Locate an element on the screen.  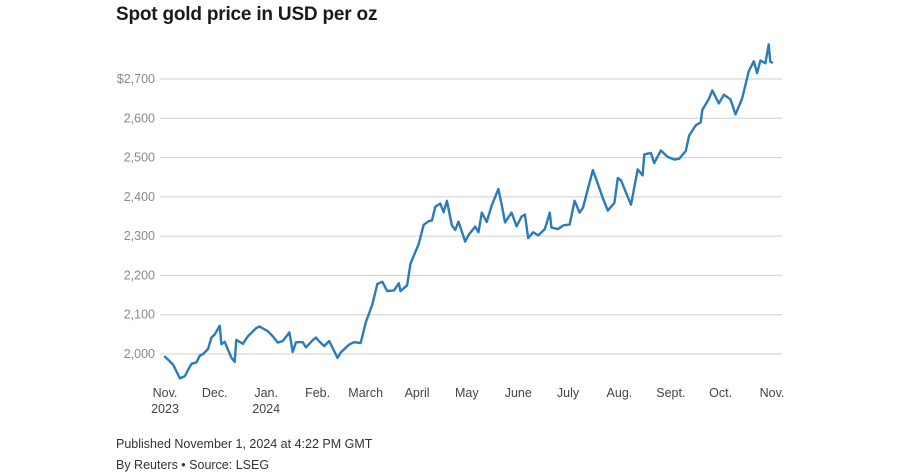
x-tick-label: Sept. is located at coordinates (670, 393).